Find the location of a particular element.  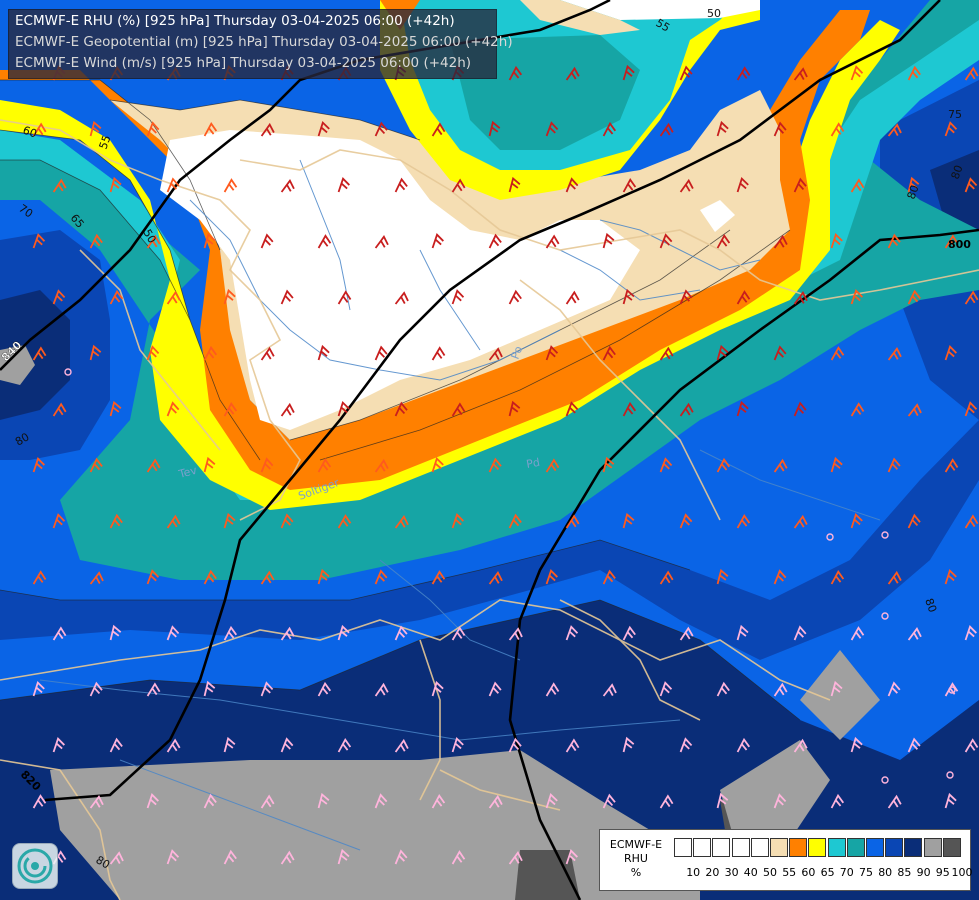

legend-tick-label: 65 is located at coordinates (827, 872).